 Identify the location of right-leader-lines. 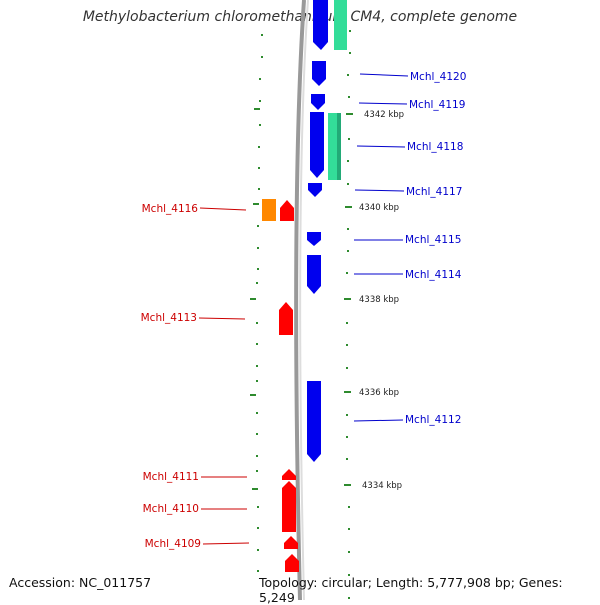
(381, 247).